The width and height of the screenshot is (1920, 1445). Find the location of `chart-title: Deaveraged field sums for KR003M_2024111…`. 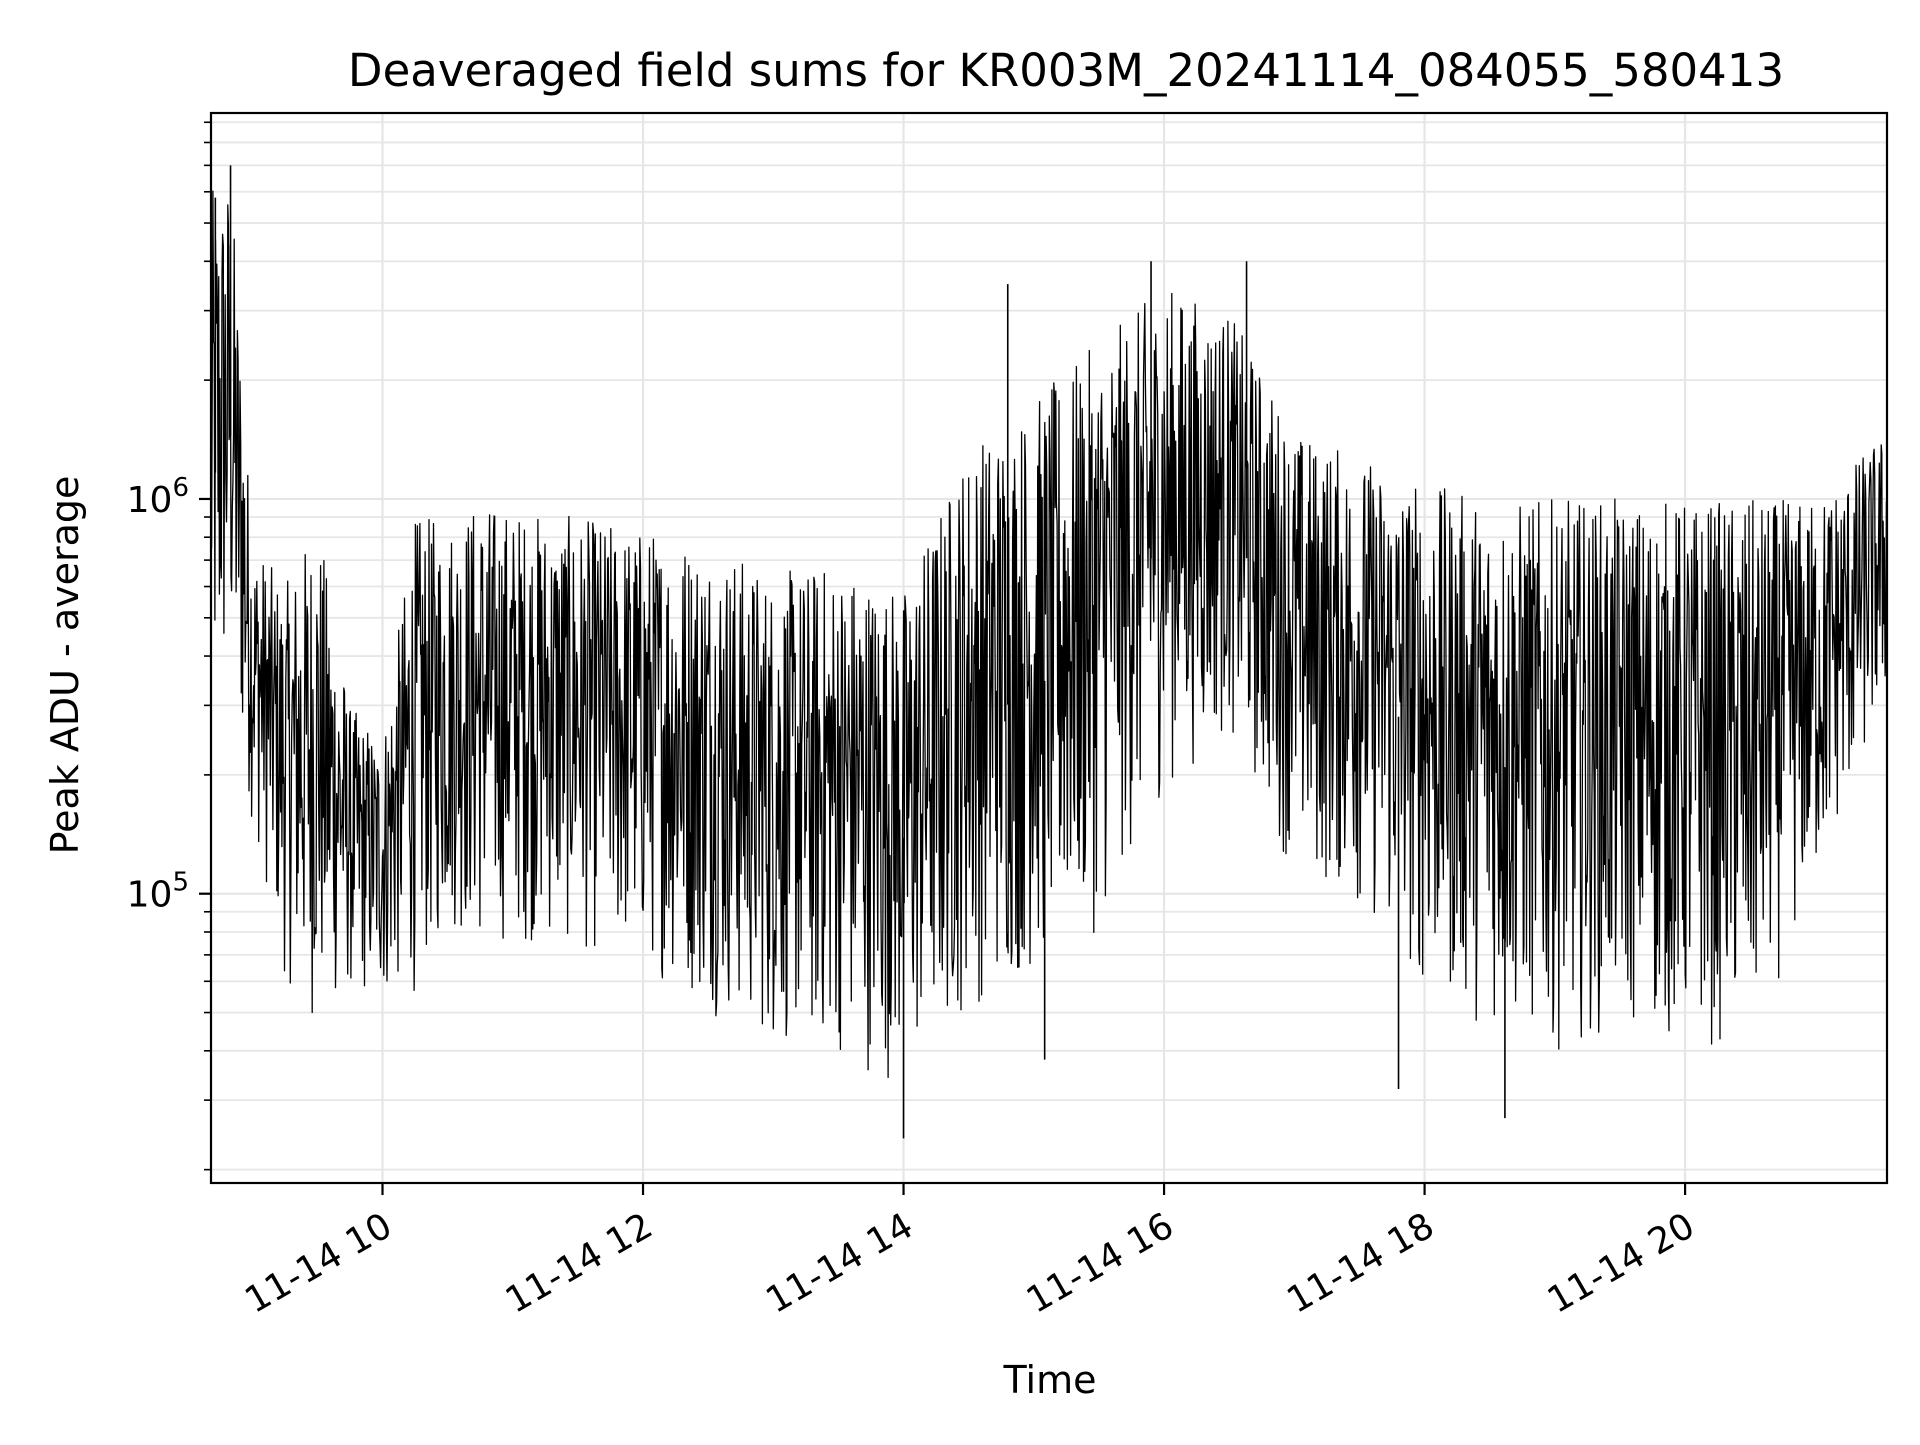

chart-title: Deaveraged field sums for KR003M_2024111… is located at coordinates (1066, 70).